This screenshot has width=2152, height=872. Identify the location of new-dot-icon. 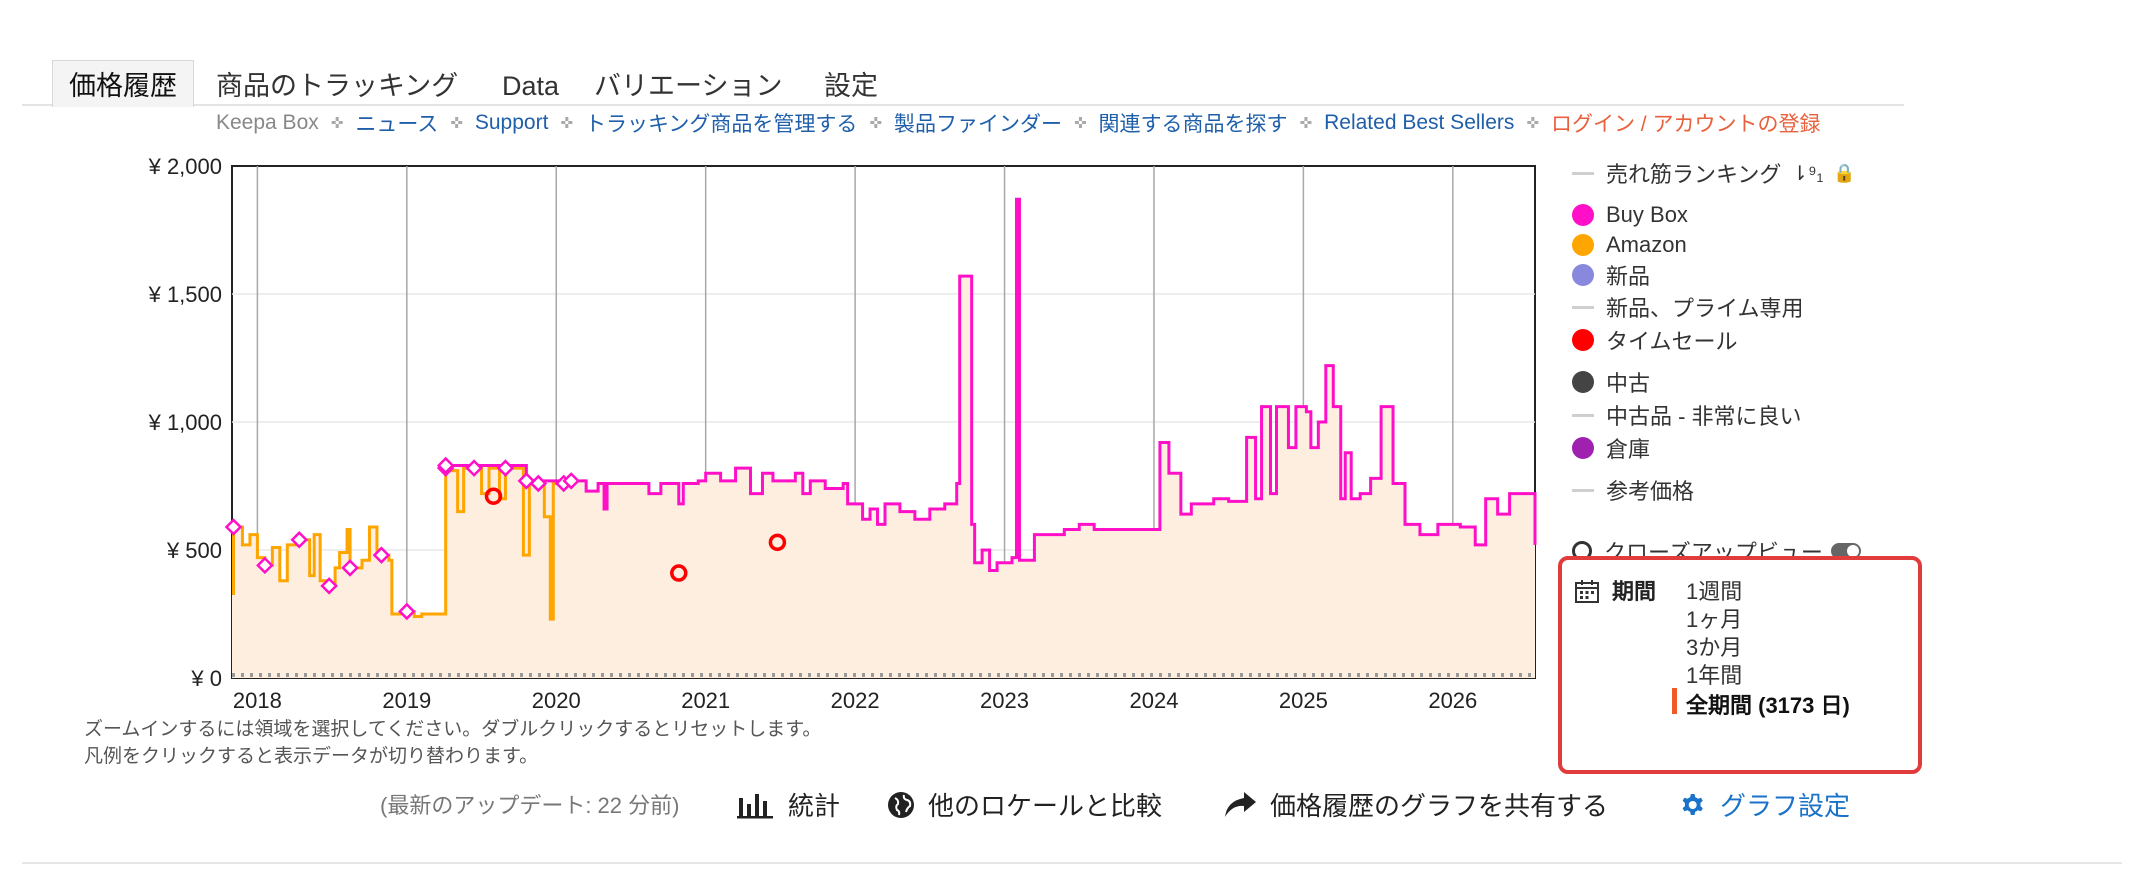
(1583, 275).